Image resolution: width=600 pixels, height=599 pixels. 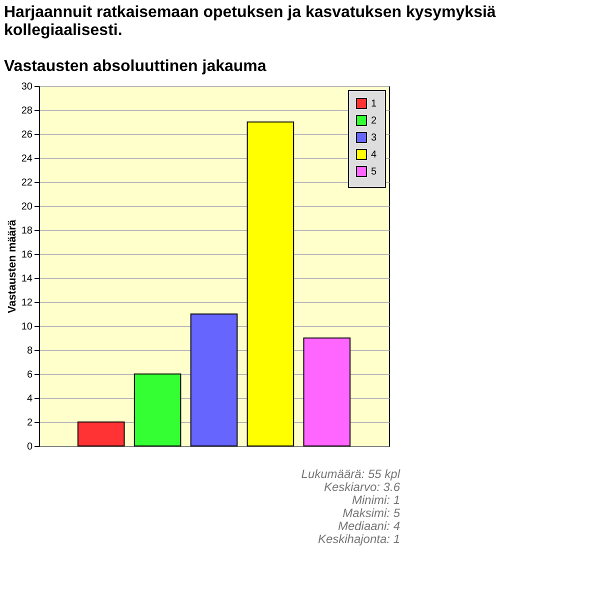 What do you see at coordinates (27, 327) in the screenshot?
I see `y-tick-label: 10` at bounding box center [27, 327].